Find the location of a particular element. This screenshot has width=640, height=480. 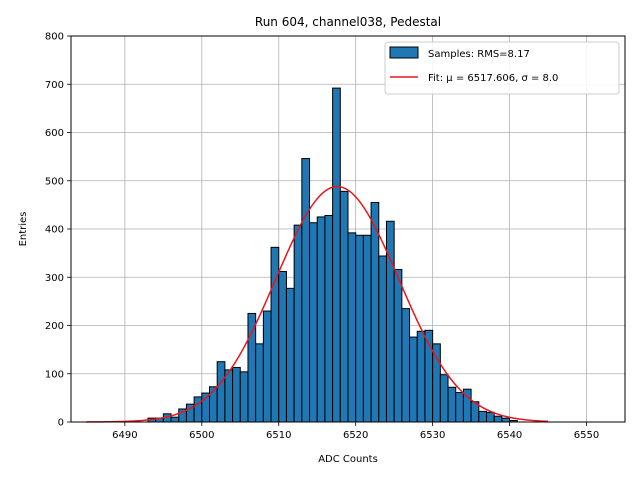

chart-title: Run 604, channel038, Pedestal is located at coordinates (348, 22).